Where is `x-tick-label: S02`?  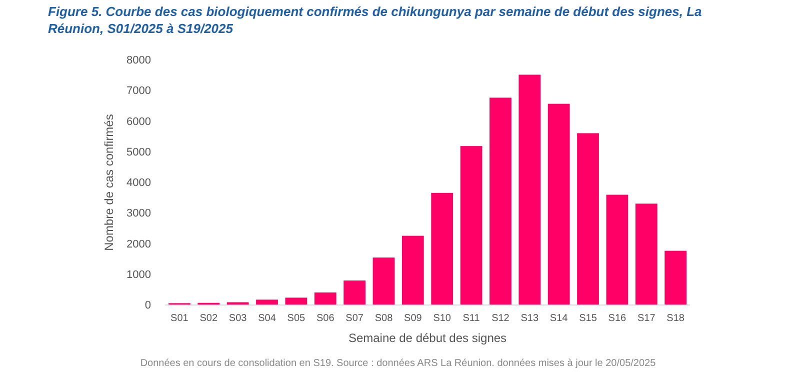 x-tick-label: S02 is located at coordinates (209, 318).